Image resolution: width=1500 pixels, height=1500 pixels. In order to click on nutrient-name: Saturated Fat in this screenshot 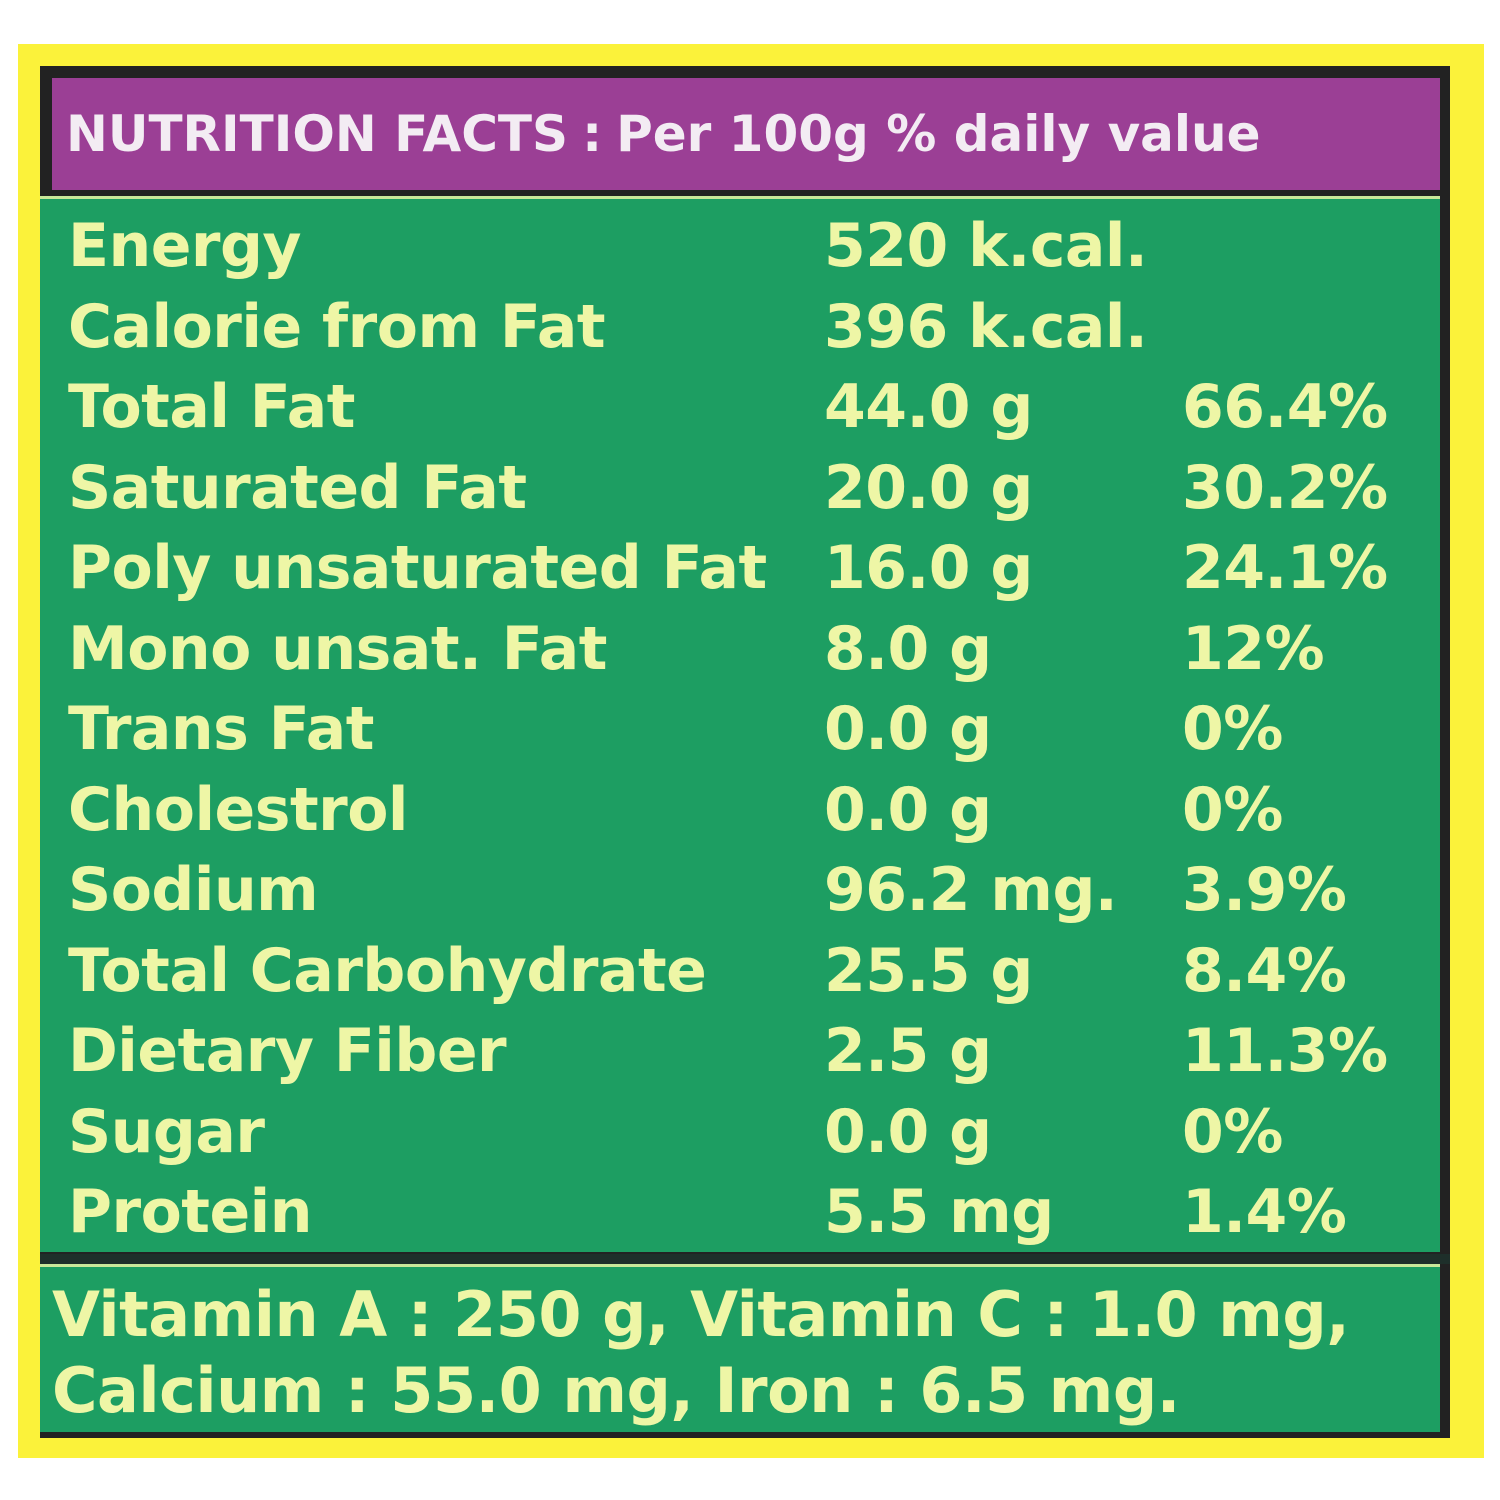, I will do `click(297, 487)`.